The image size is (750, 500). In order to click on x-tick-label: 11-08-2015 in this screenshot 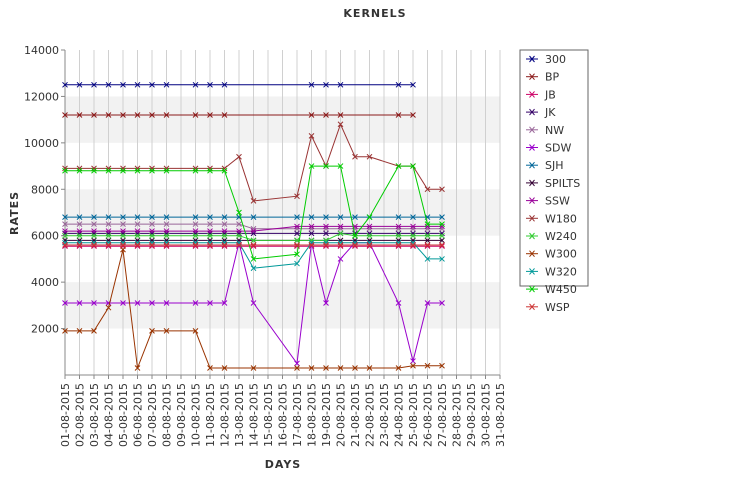, I will do `click(210, 415)`.